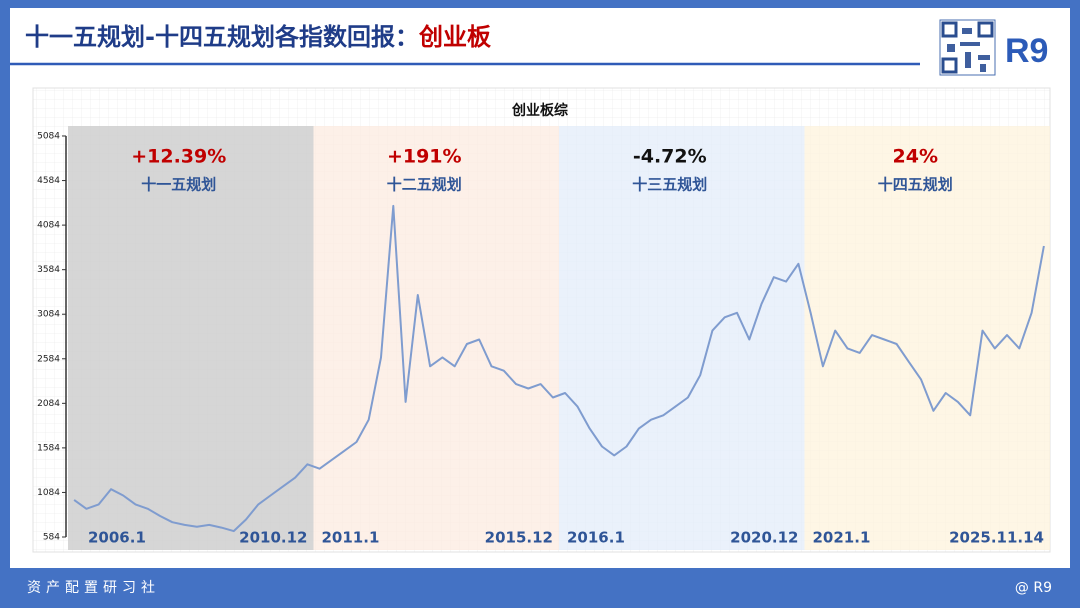  I want to click on y-tick-label: 4084, so click(48, 226).